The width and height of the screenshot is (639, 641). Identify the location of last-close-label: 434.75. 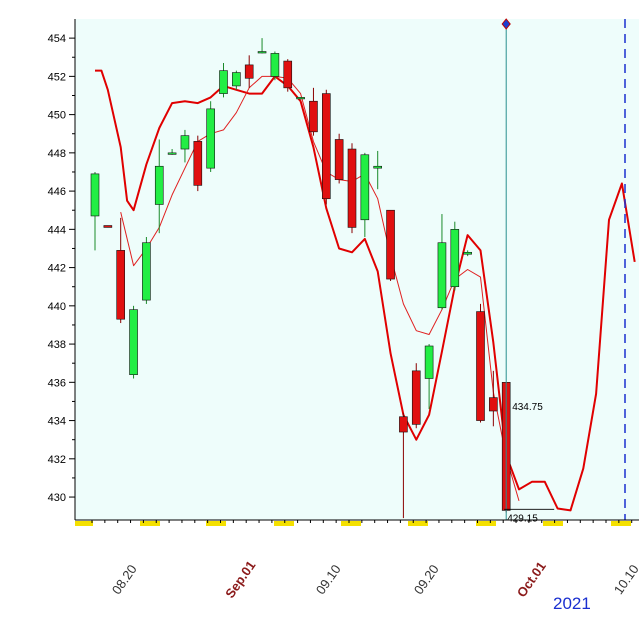
(527, 407).